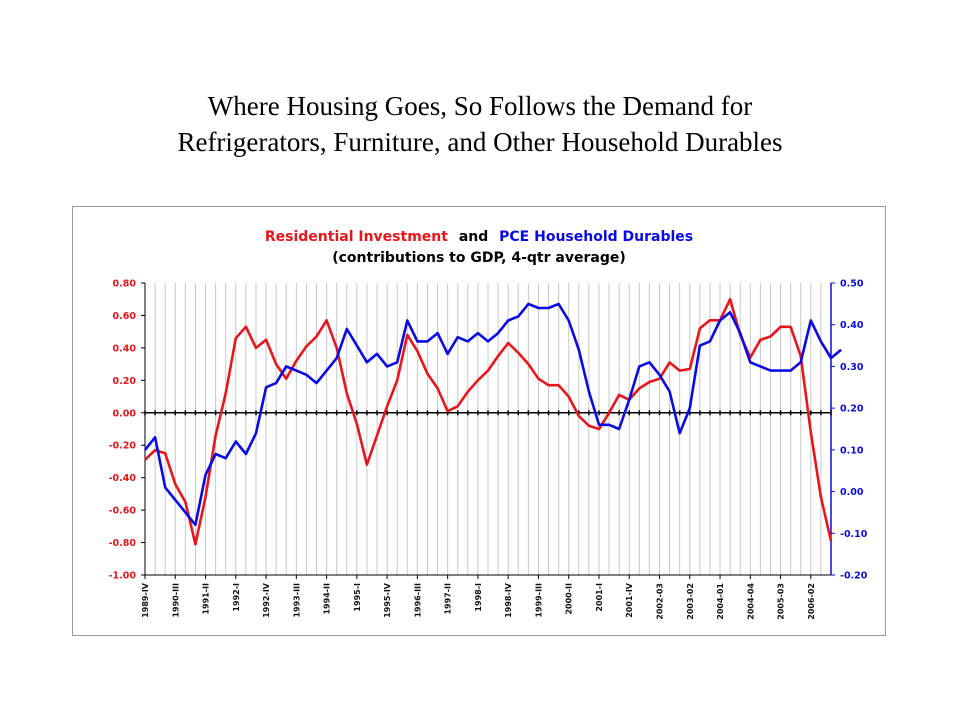 The height and width of the screenshot is (720, 960). Describe the element at coordinates (125, 348) in the screenshot. I see `left-axis-tick-label: 0.40` at that location.